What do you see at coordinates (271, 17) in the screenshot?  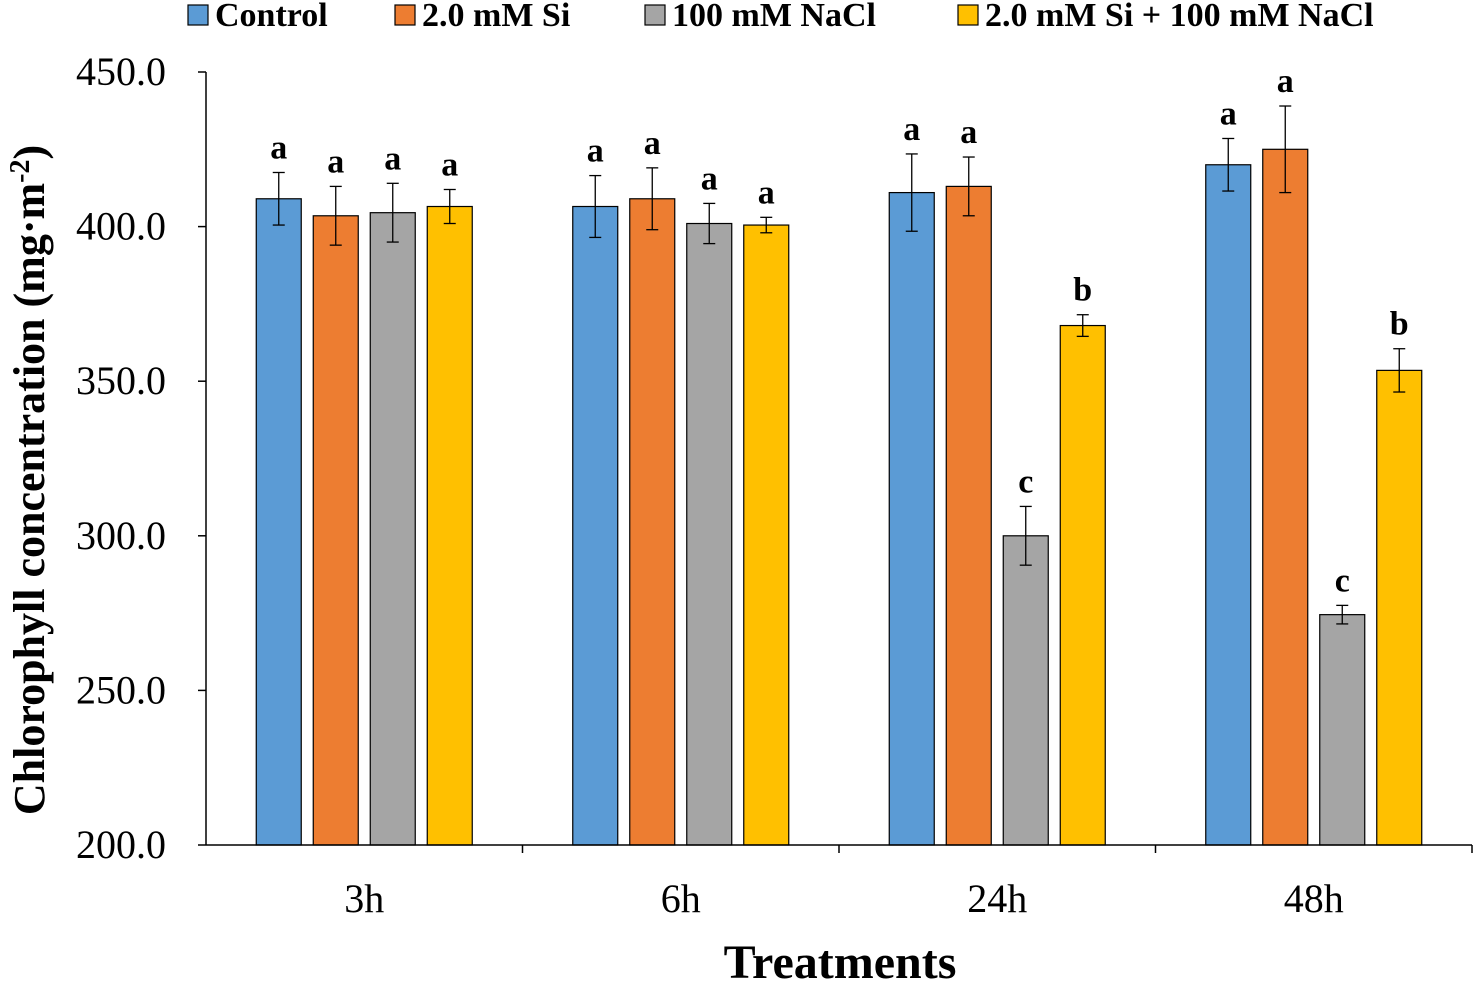 I see `legend-label: Control` at bounding box center [271, 17].